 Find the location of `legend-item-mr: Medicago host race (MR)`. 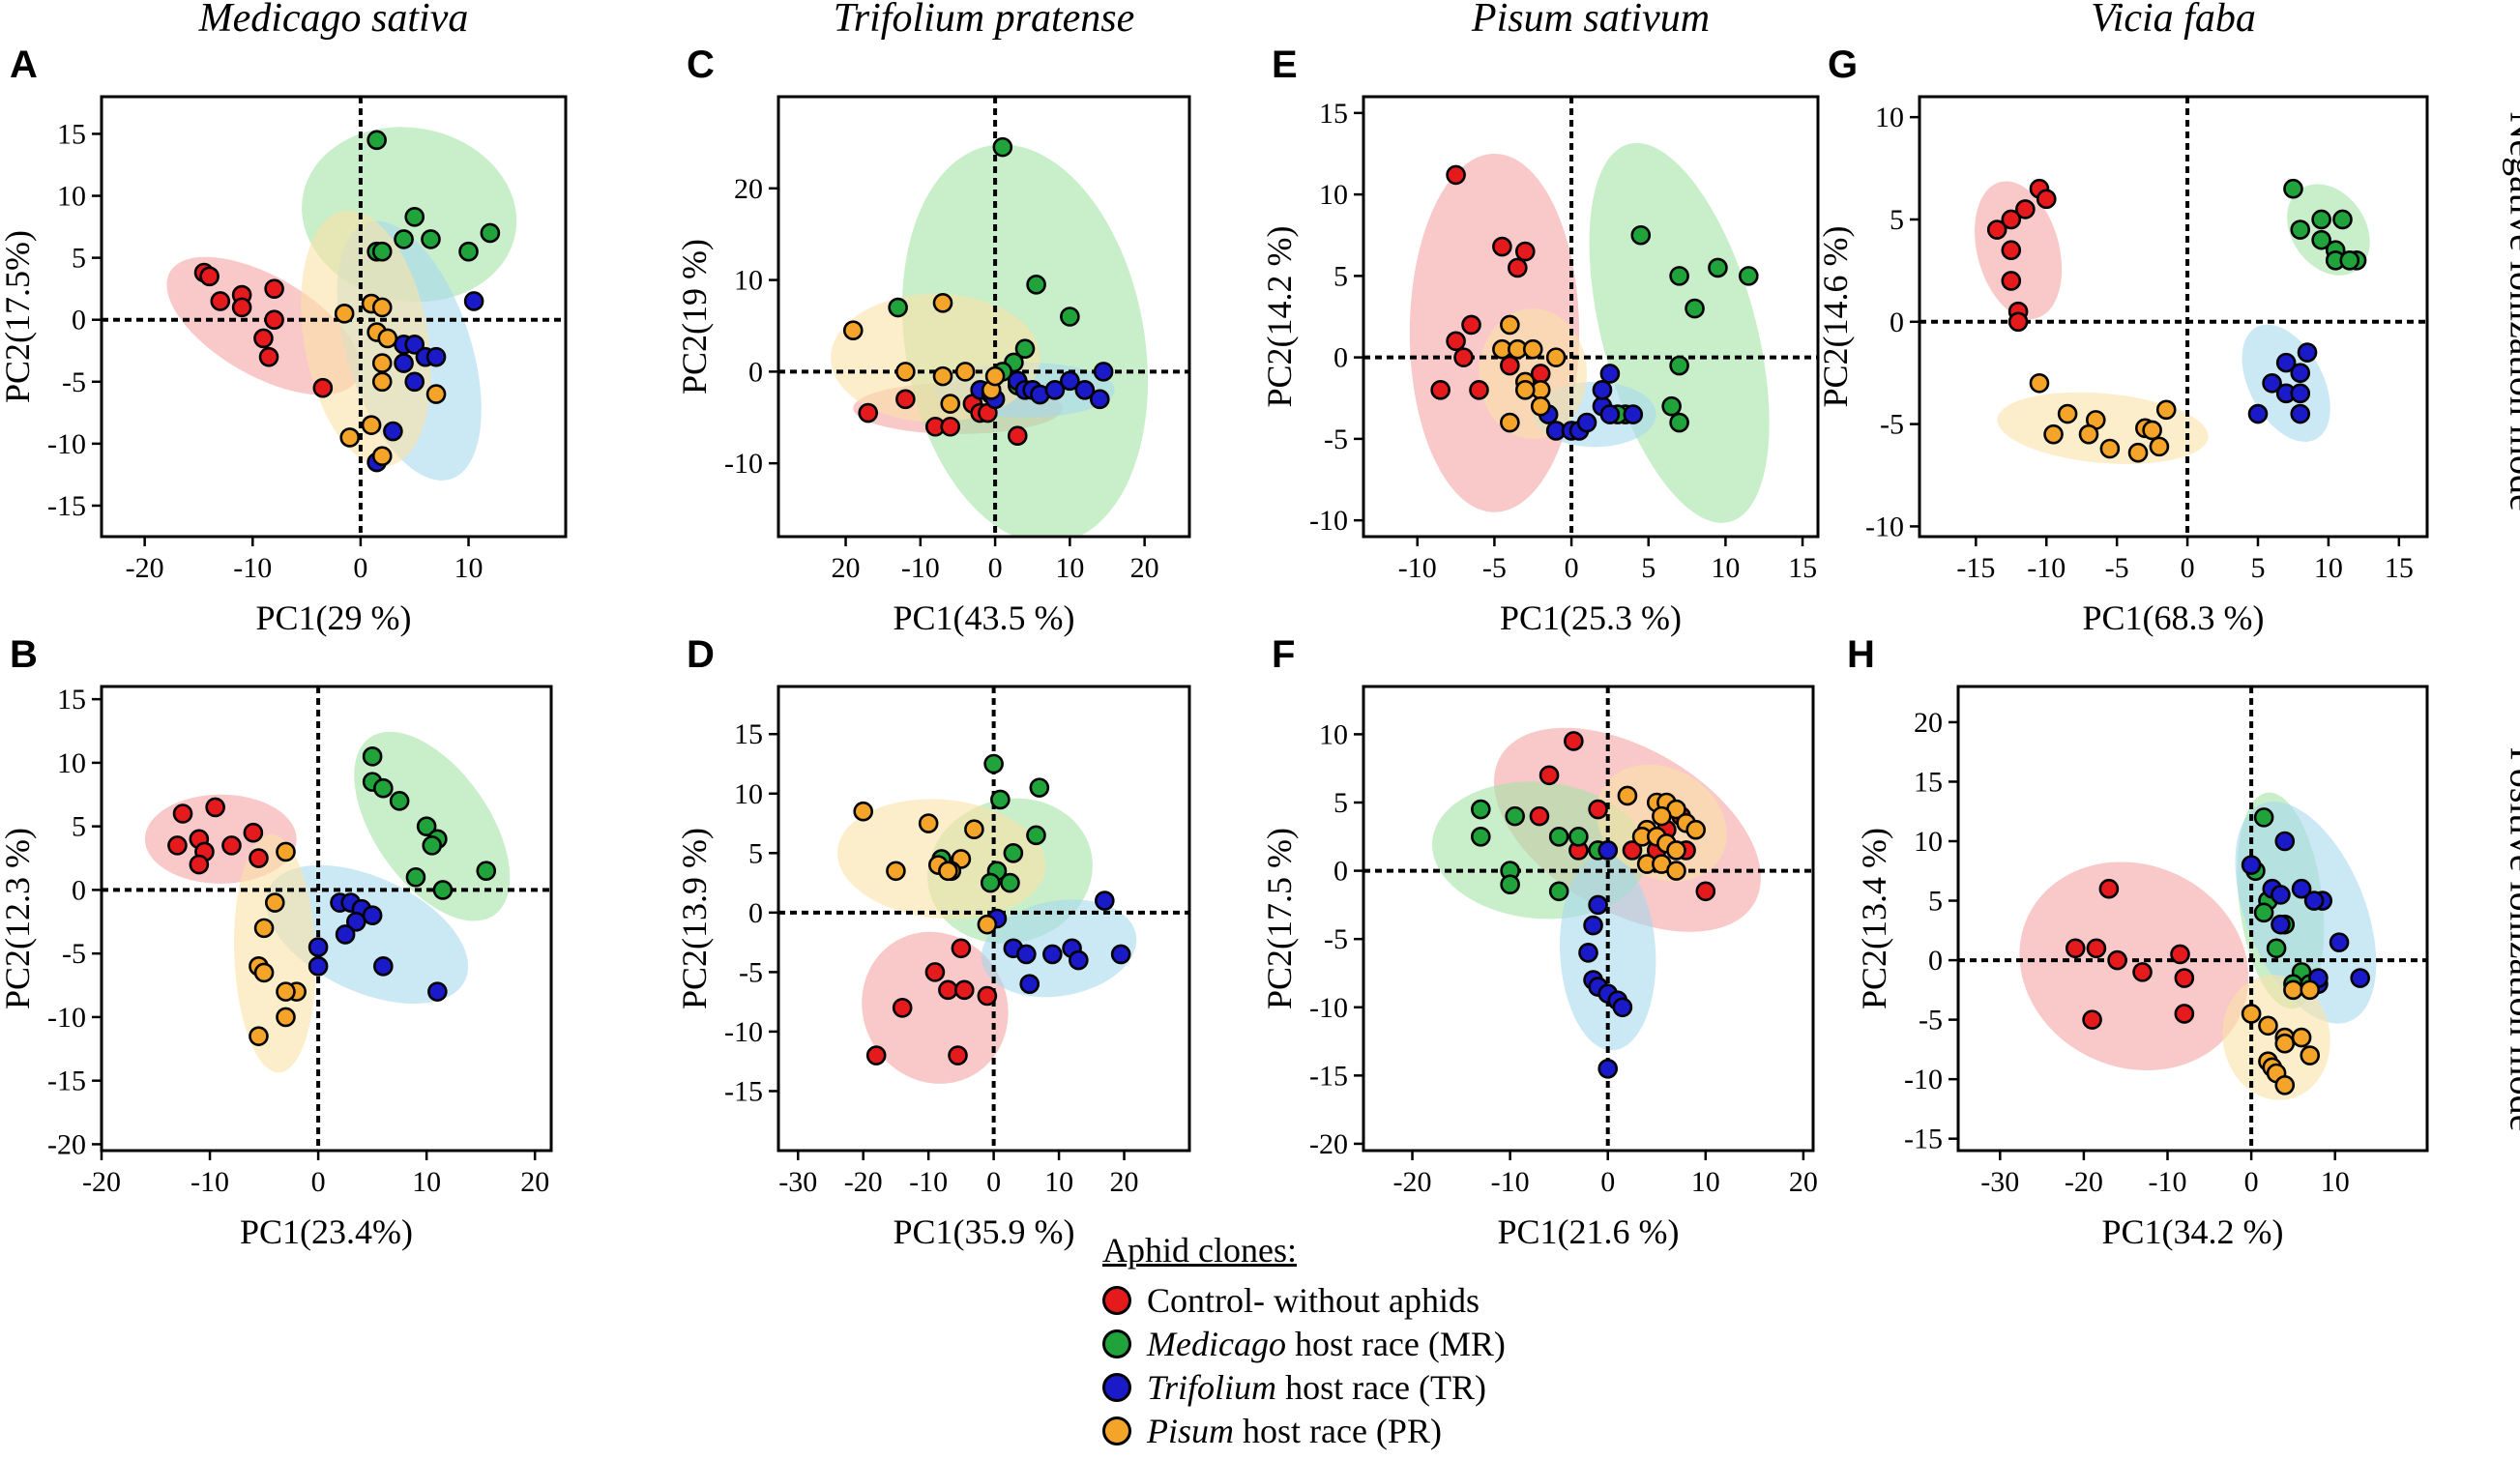

legend-item-mr: Medicago host race (MR) is located at coordinates (1304, 1343).